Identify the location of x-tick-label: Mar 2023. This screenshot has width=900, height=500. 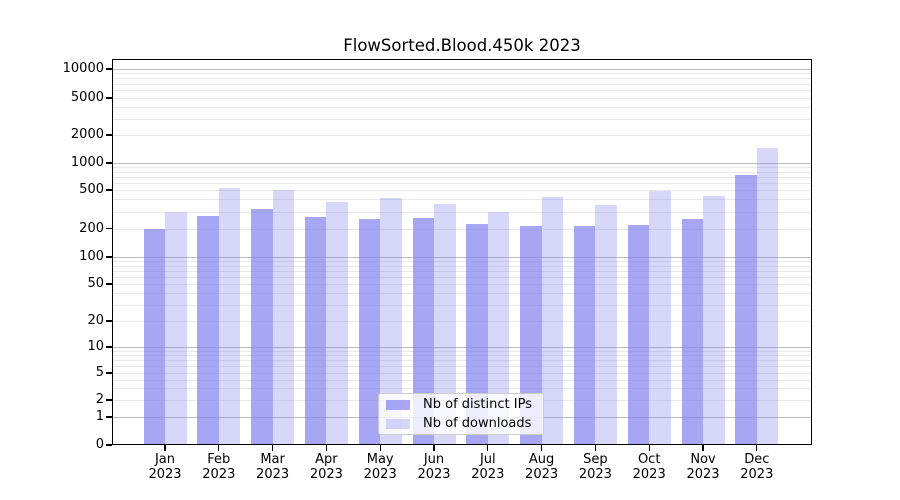
(273, 467).